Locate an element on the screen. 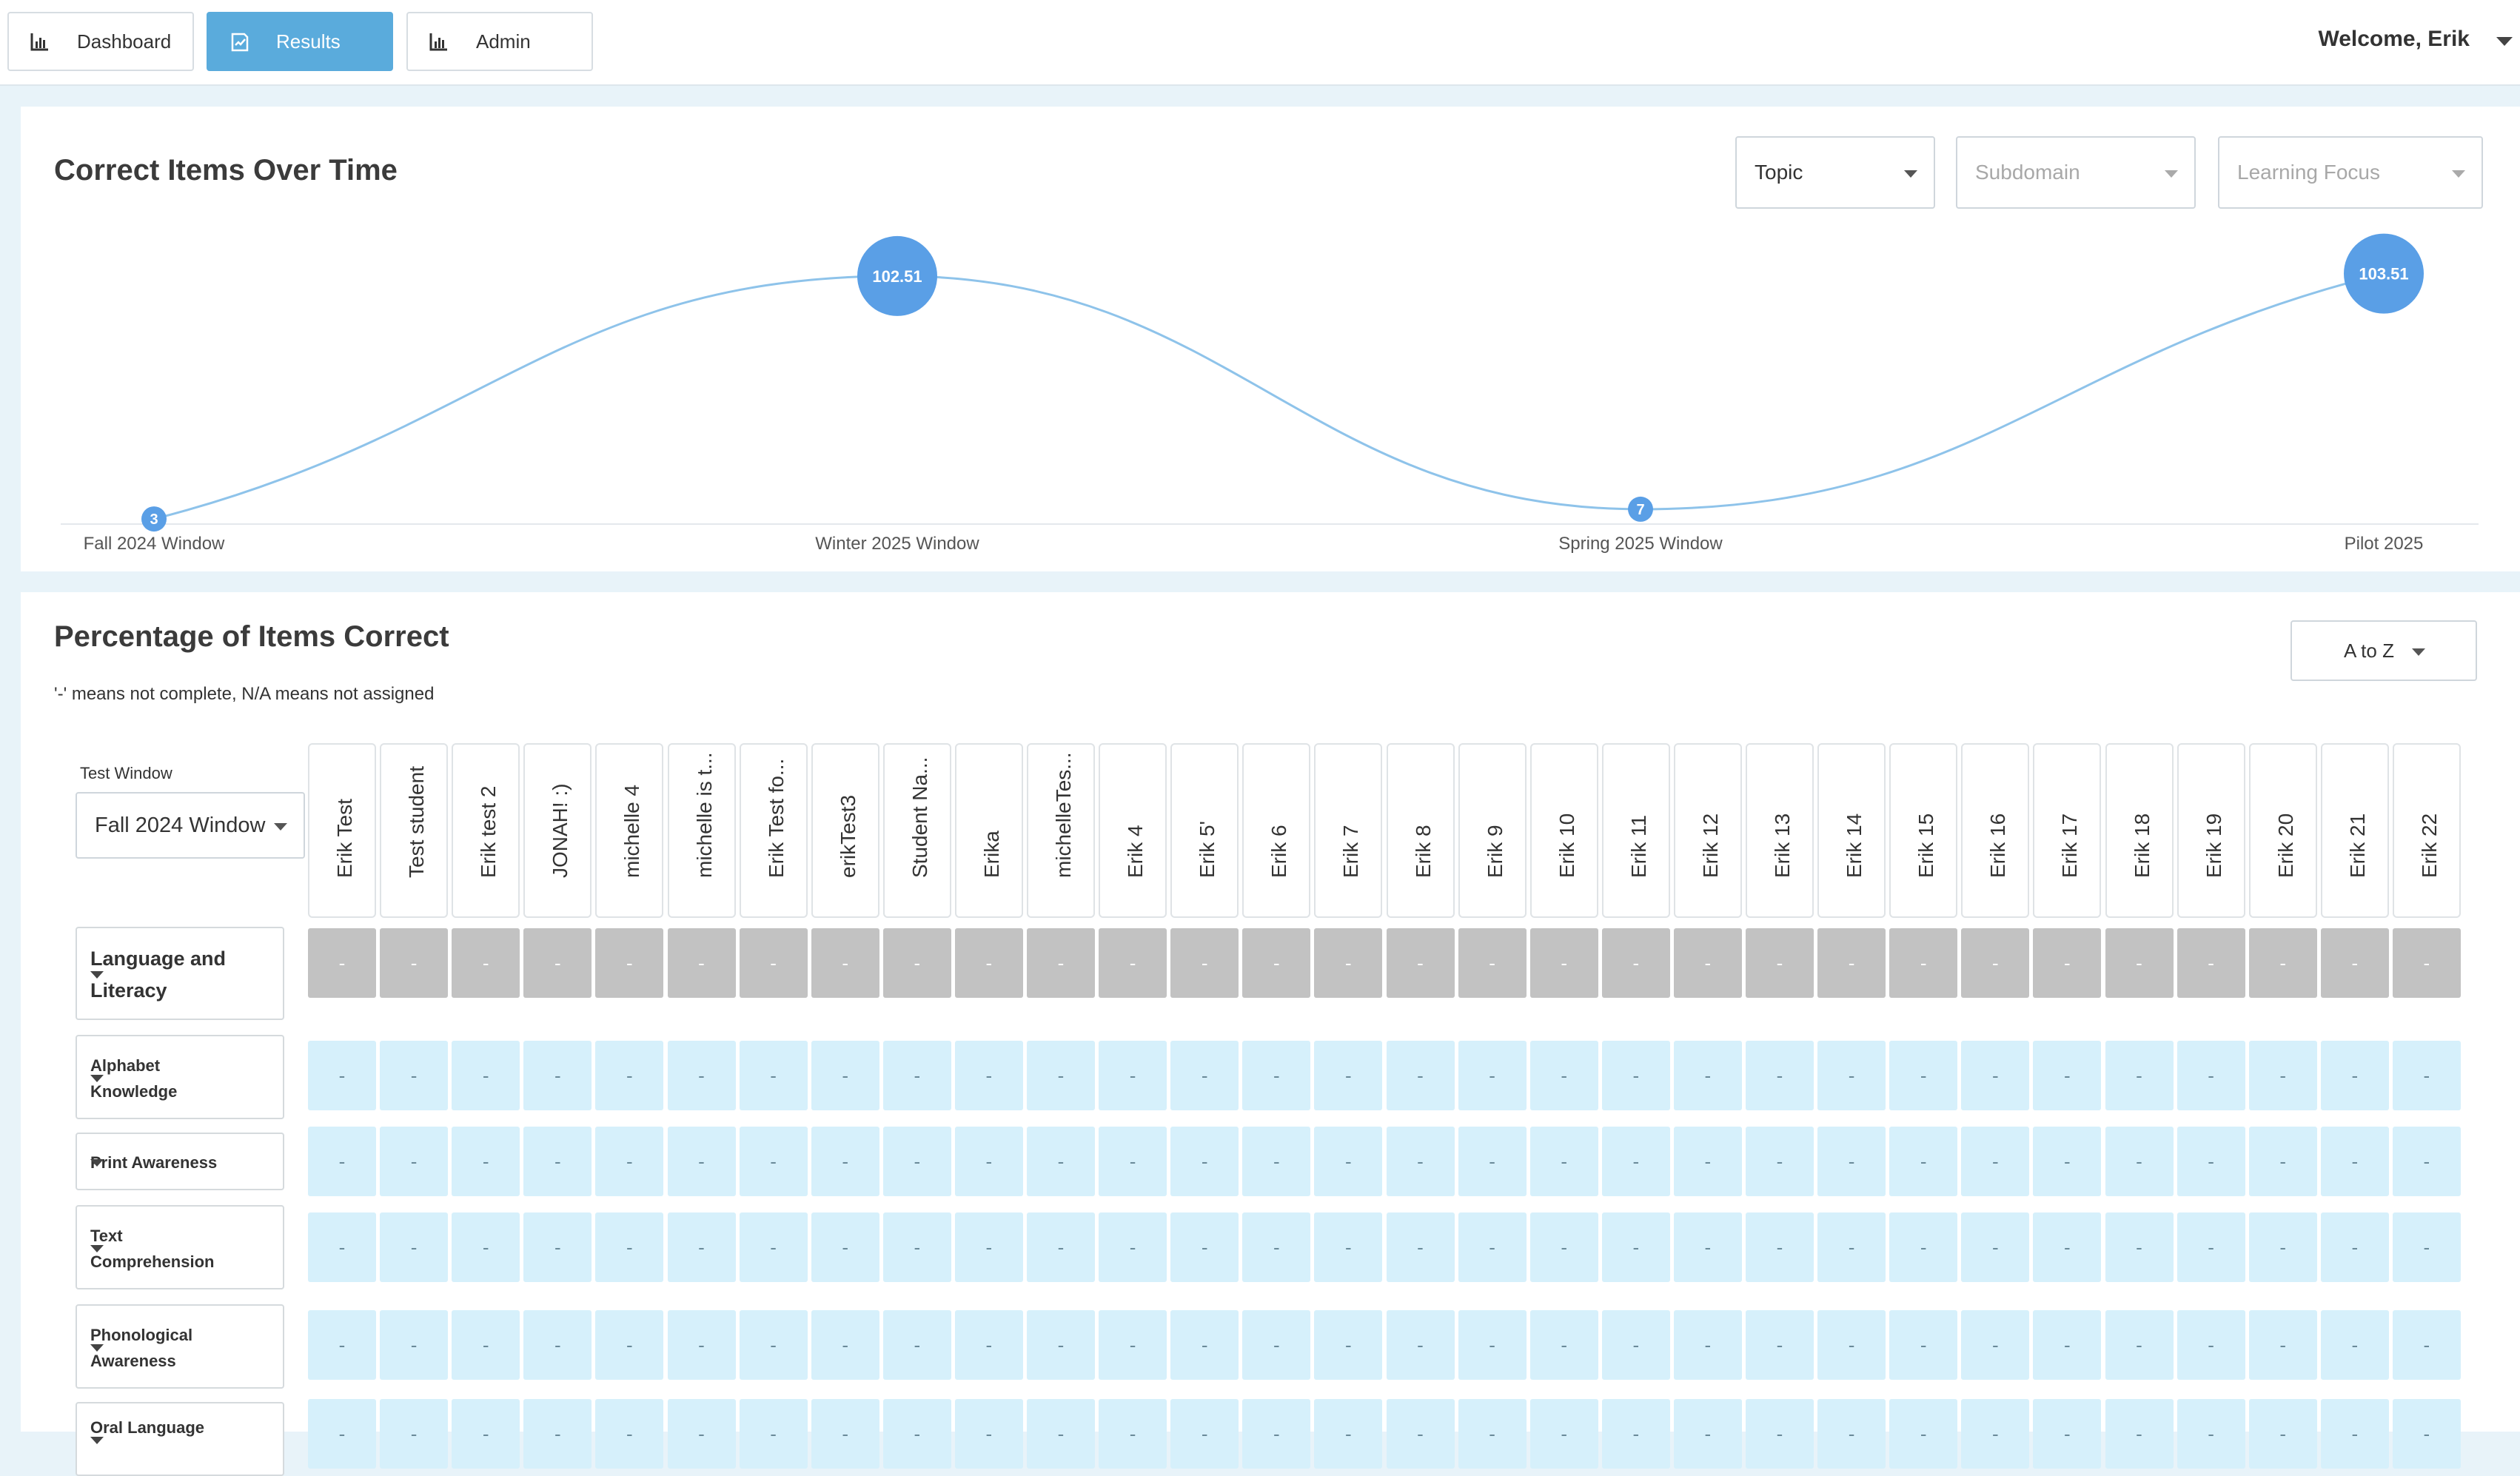 This screenshot has width=2520, height=1476. row-label-toggle: Text Comprehension is located at coordinates (180, 1247).